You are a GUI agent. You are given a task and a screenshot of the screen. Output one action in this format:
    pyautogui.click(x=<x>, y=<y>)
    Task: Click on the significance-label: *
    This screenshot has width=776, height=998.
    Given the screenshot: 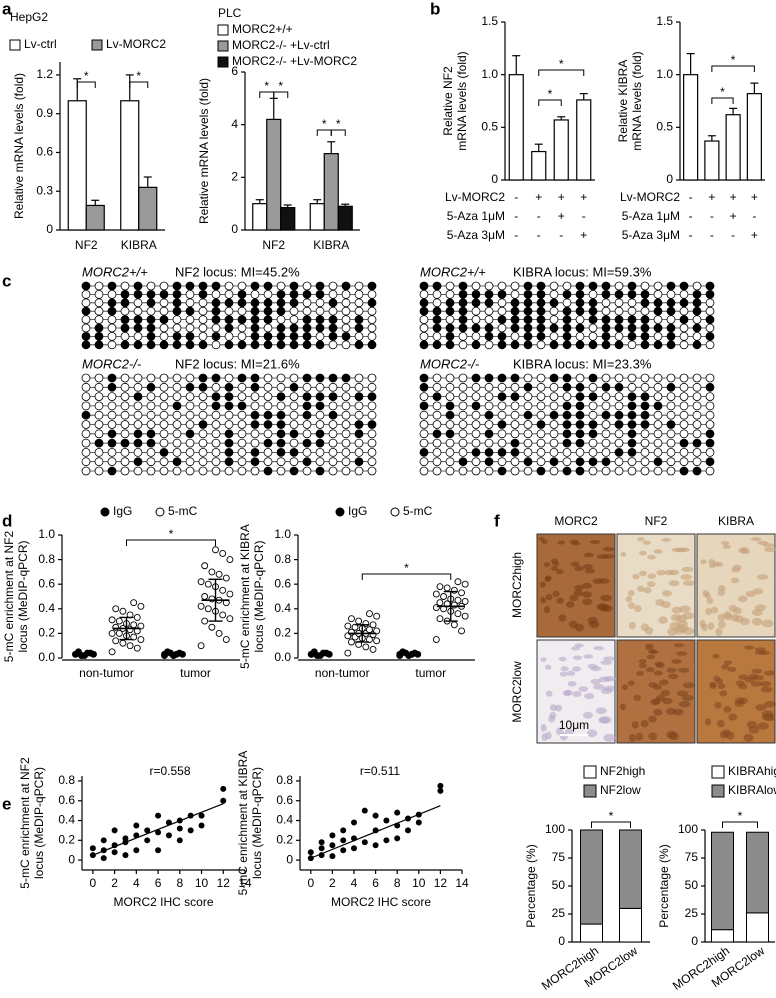 What is the action you would take?
    pyautogui.click(x=280, y=86)
    